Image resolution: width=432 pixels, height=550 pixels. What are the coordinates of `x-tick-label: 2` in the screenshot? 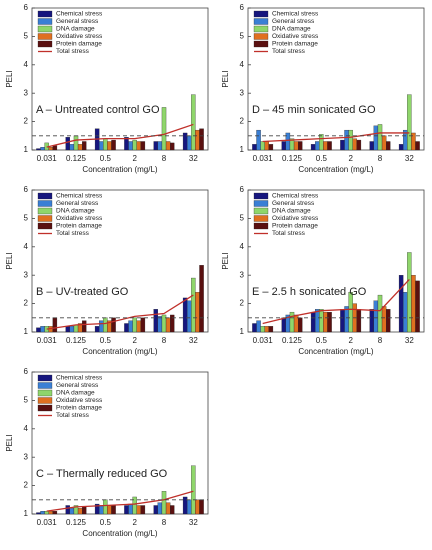 It's located at (134, 522).